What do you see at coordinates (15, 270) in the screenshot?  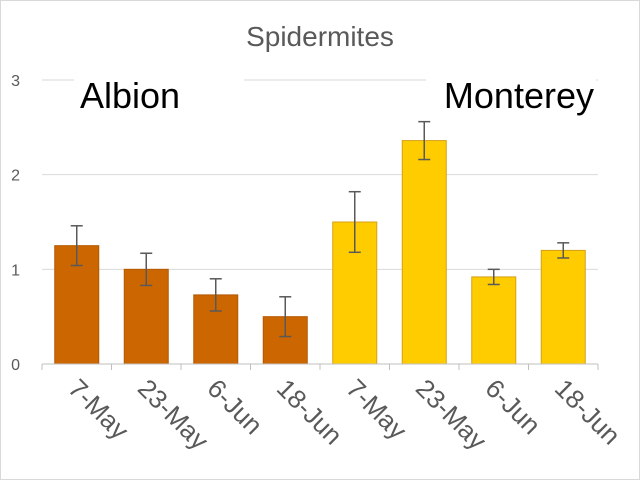 I see `y-tick-label: 1` at bounding box center [15, 270].